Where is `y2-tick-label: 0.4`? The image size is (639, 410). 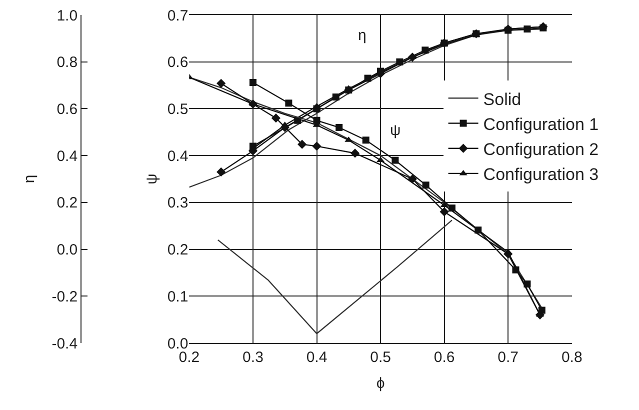
y2-tick-label: 0.4 is located at coordinates (177, 156).